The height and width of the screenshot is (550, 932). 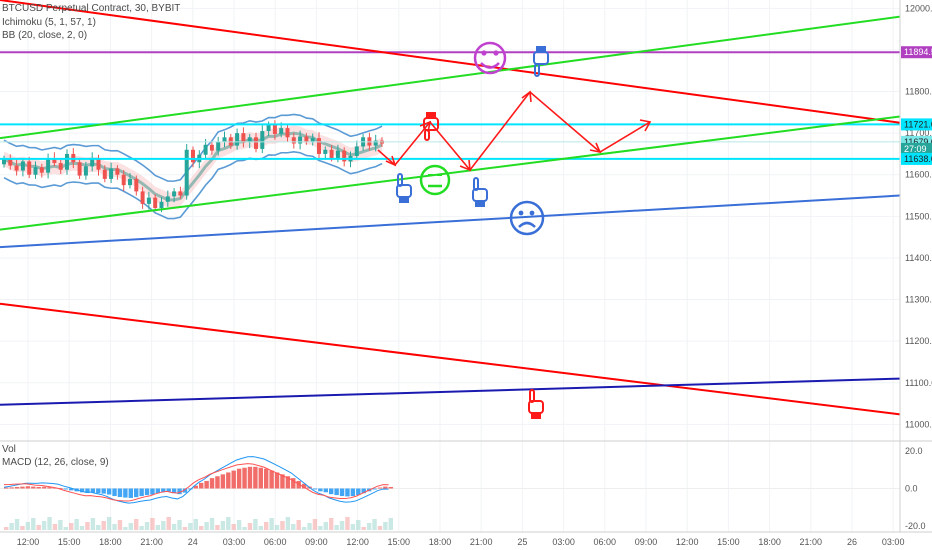 I want to click on neutral-face-icon, so click(x=435, y=180).